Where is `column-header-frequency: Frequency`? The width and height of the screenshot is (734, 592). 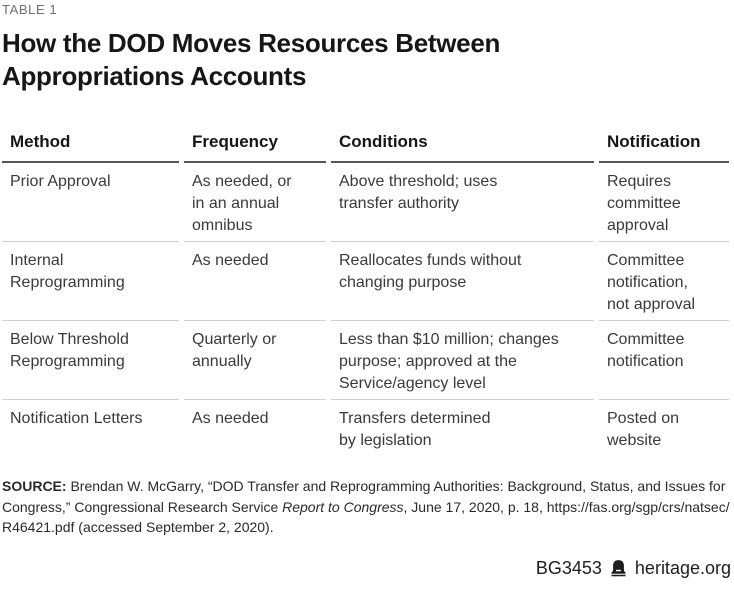 column-header-frequency: Frequency is located at coordinates (255, 140).